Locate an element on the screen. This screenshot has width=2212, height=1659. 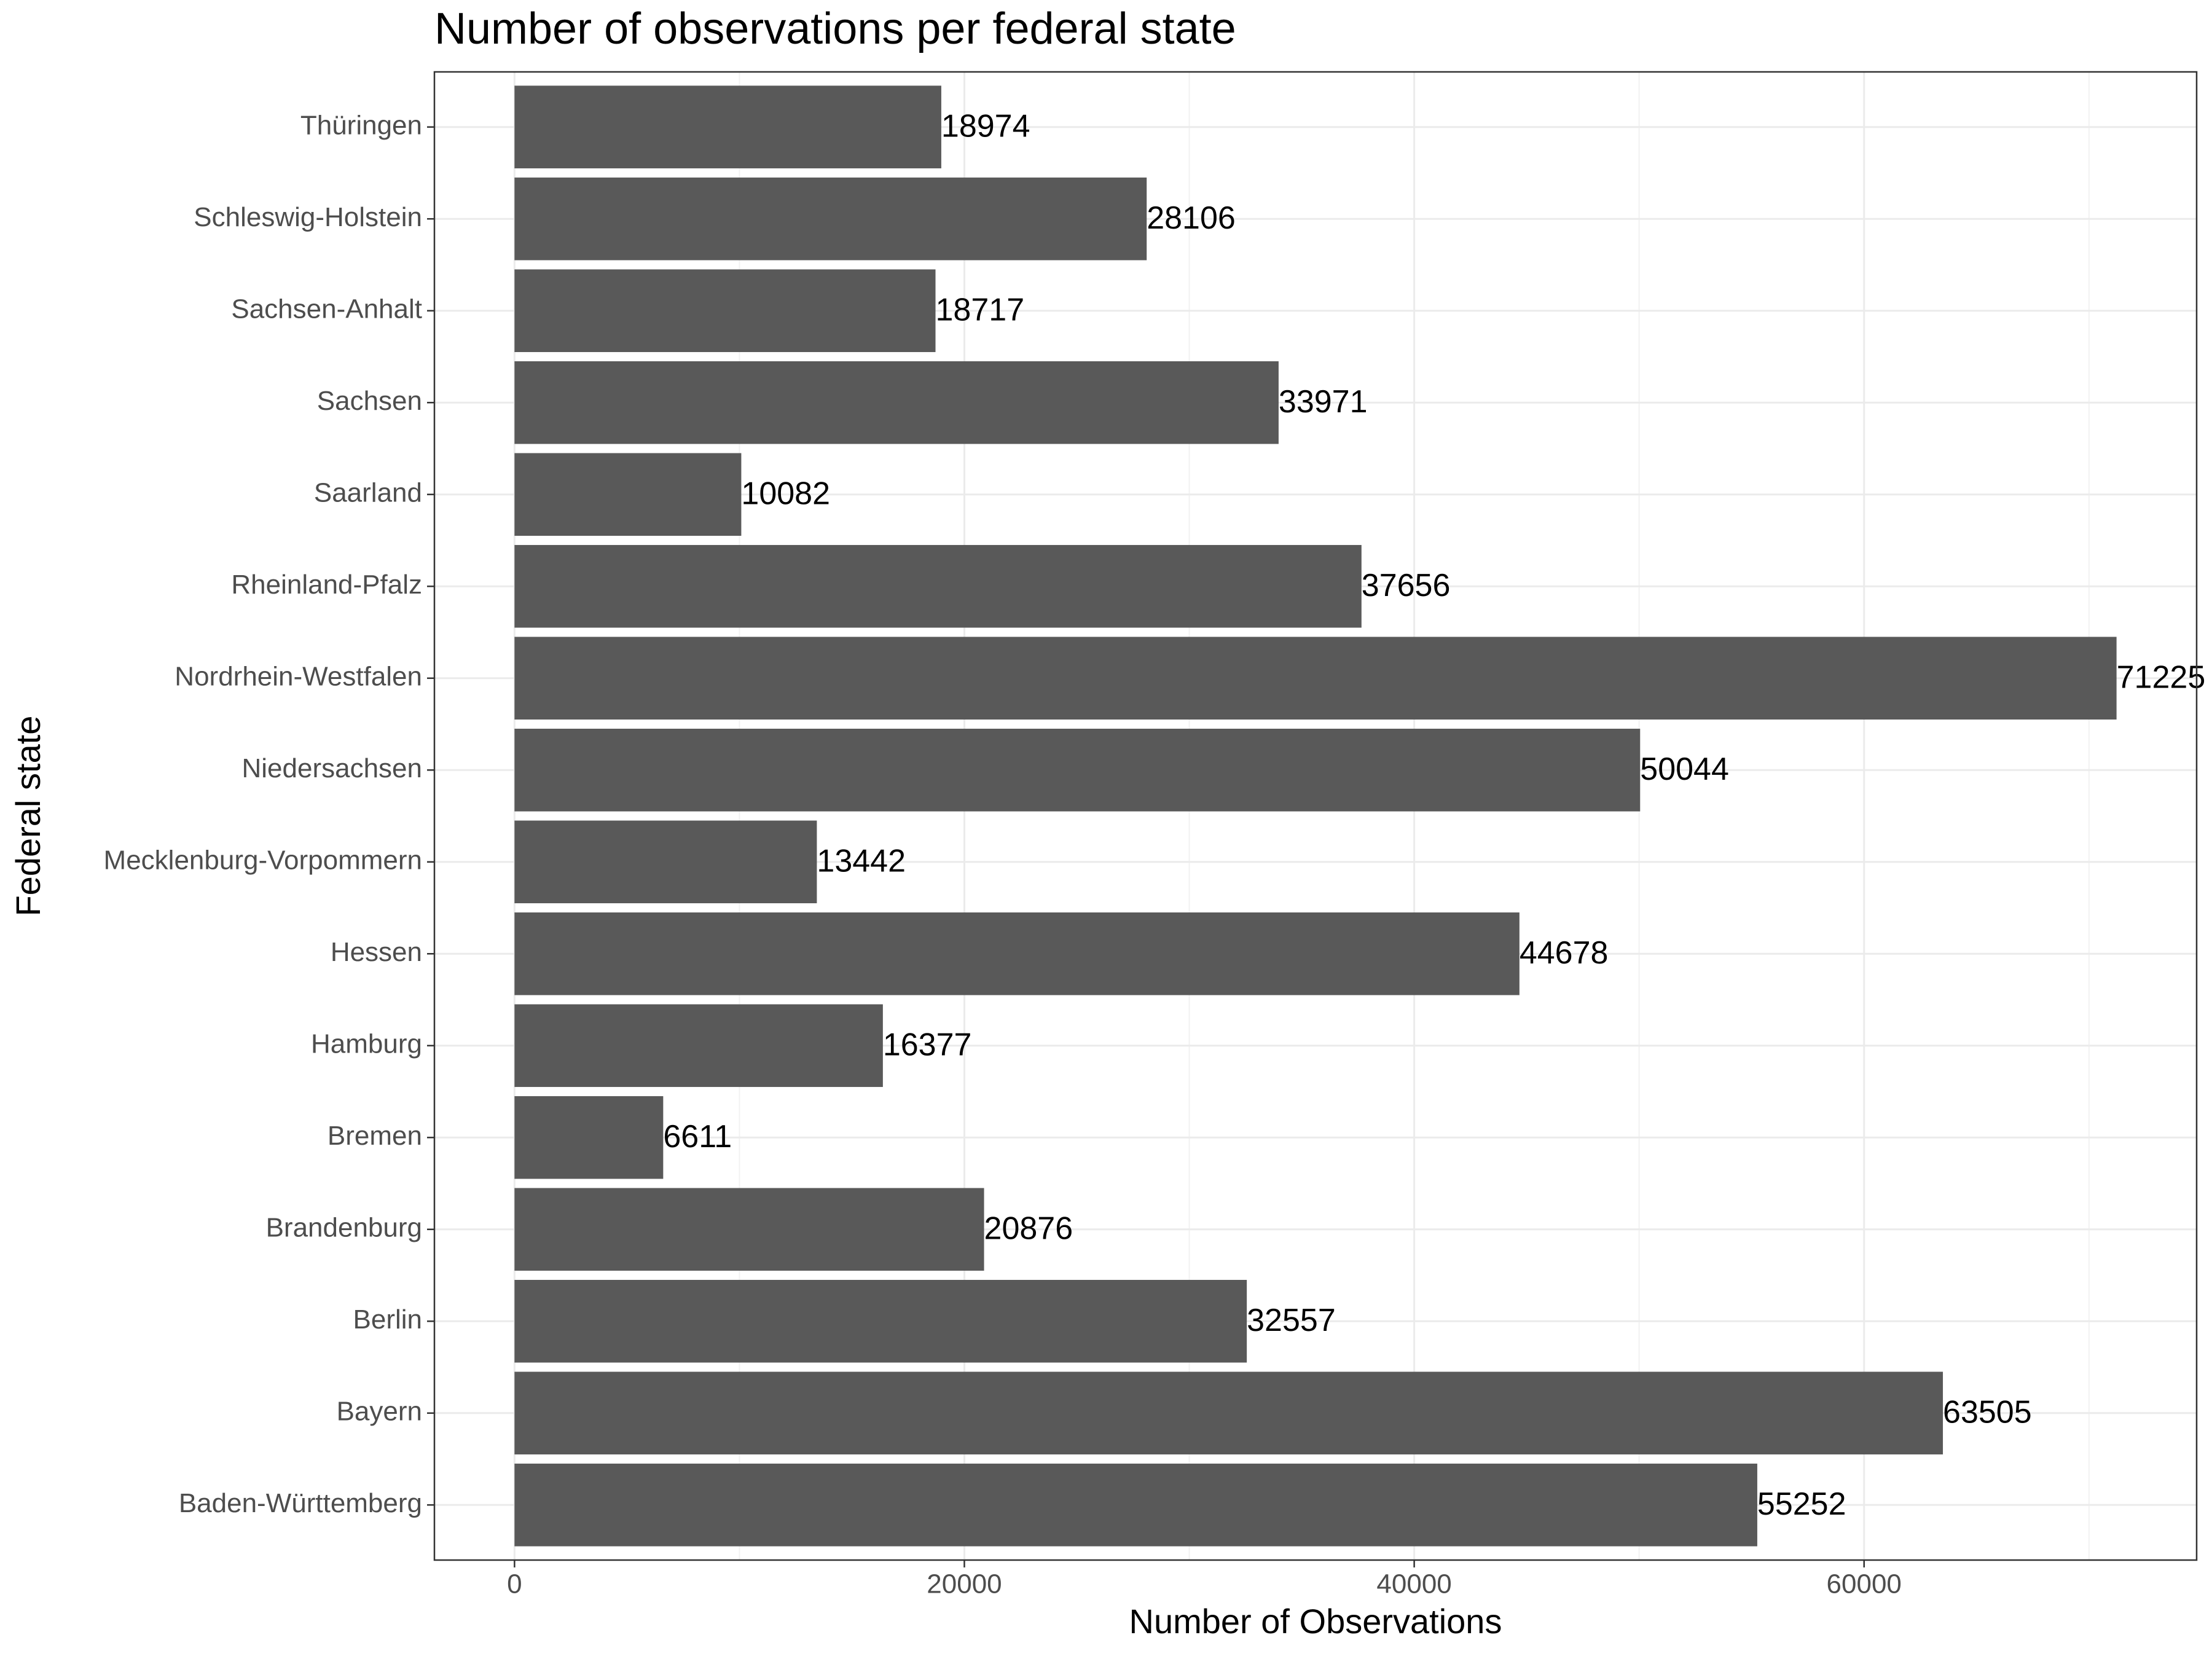
value-label: 37656 is located at coordinates (1406, 585).